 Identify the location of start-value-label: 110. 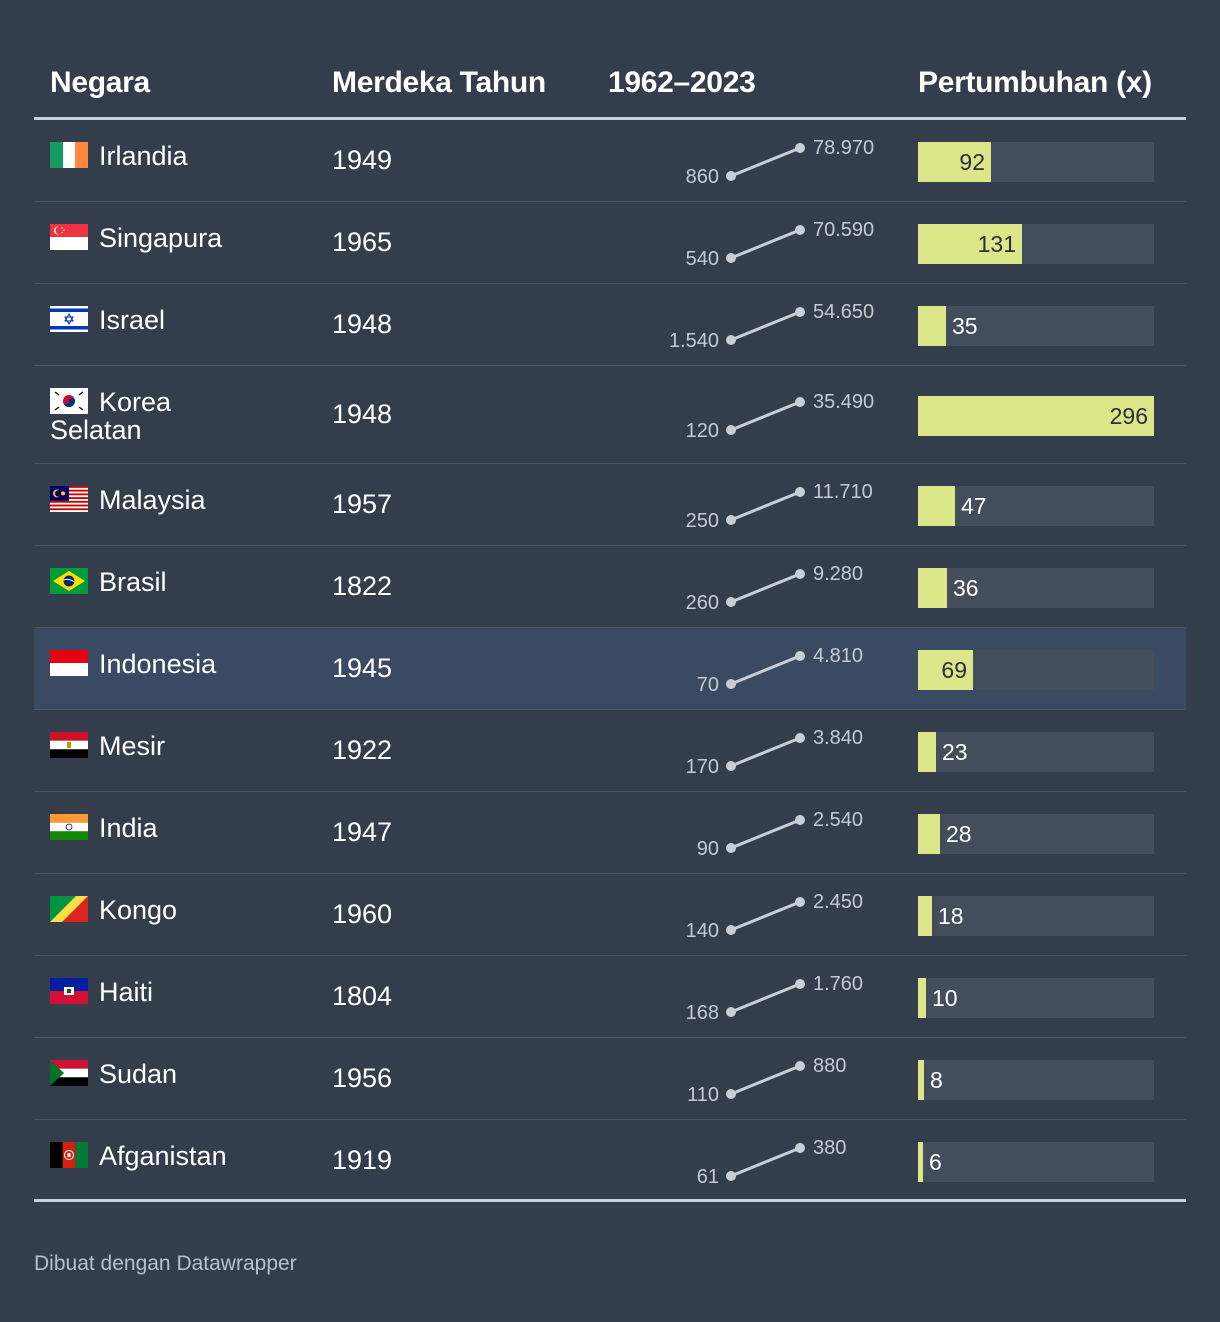
(703, 1095).